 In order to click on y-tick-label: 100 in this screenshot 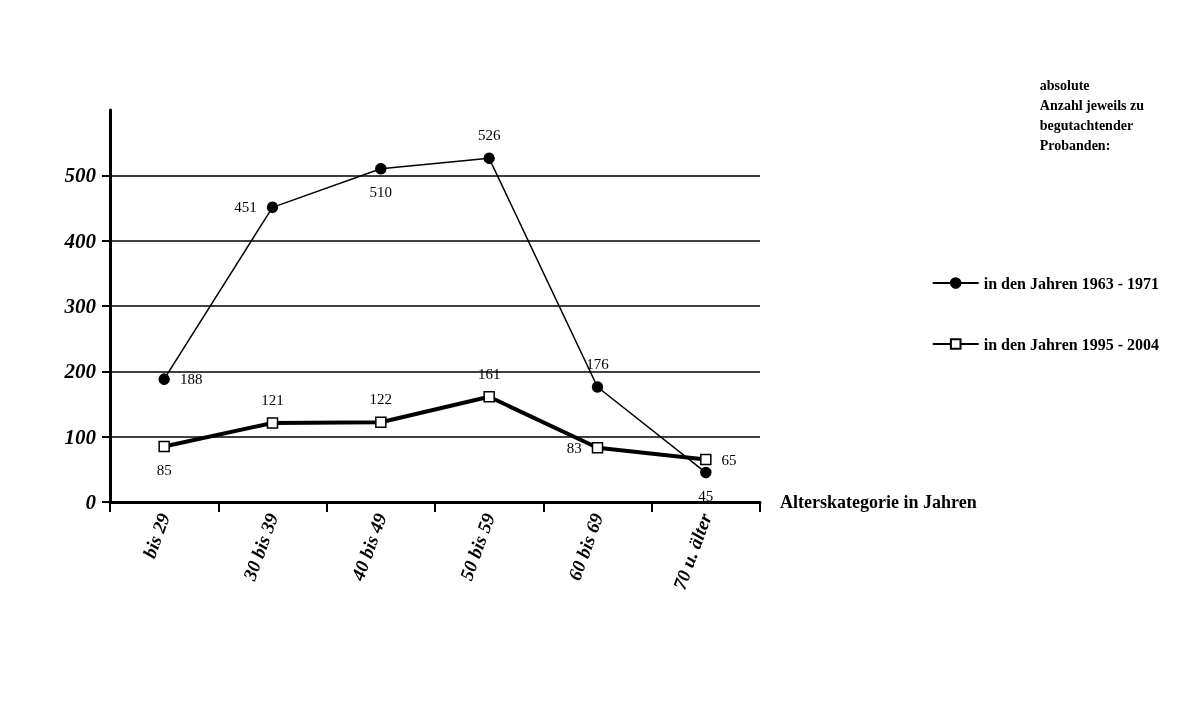, I will do `click(80, 436)`.